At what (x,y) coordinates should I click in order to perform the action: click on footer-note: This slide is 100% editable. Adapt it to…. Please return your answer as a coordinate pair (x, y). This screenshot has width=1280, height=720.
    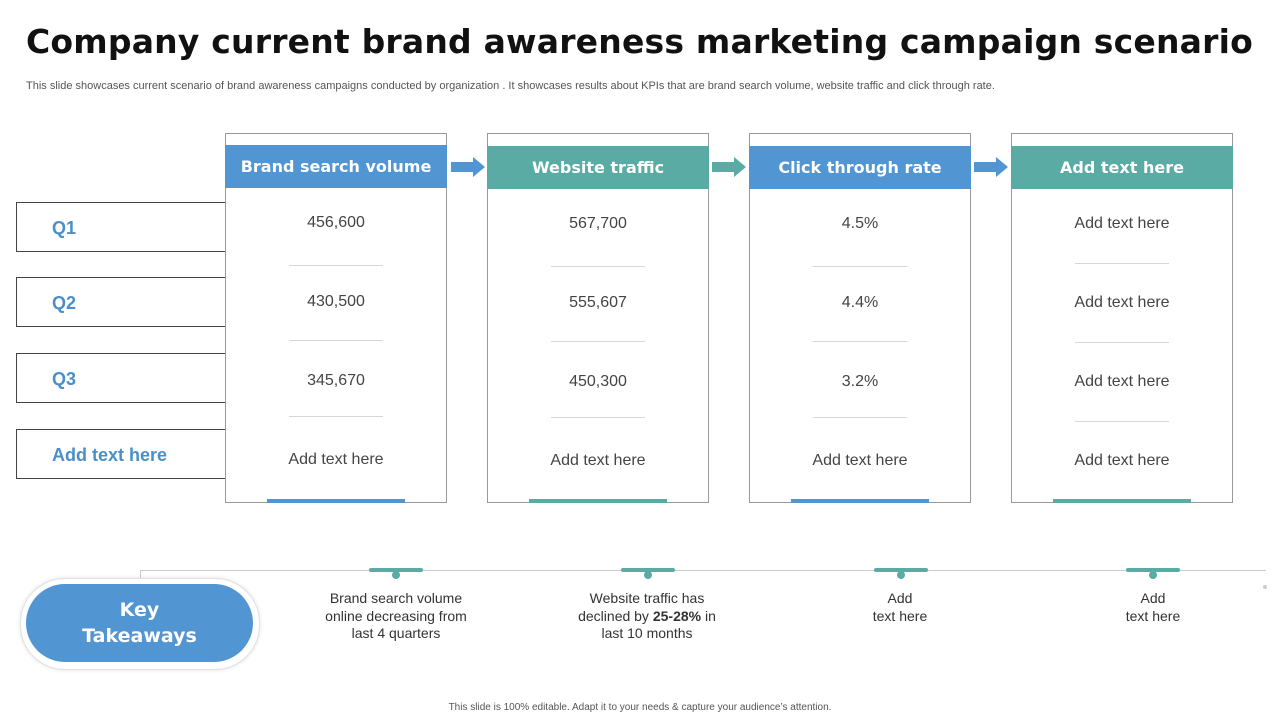
    Looking at the image, I should click on (640, 707).